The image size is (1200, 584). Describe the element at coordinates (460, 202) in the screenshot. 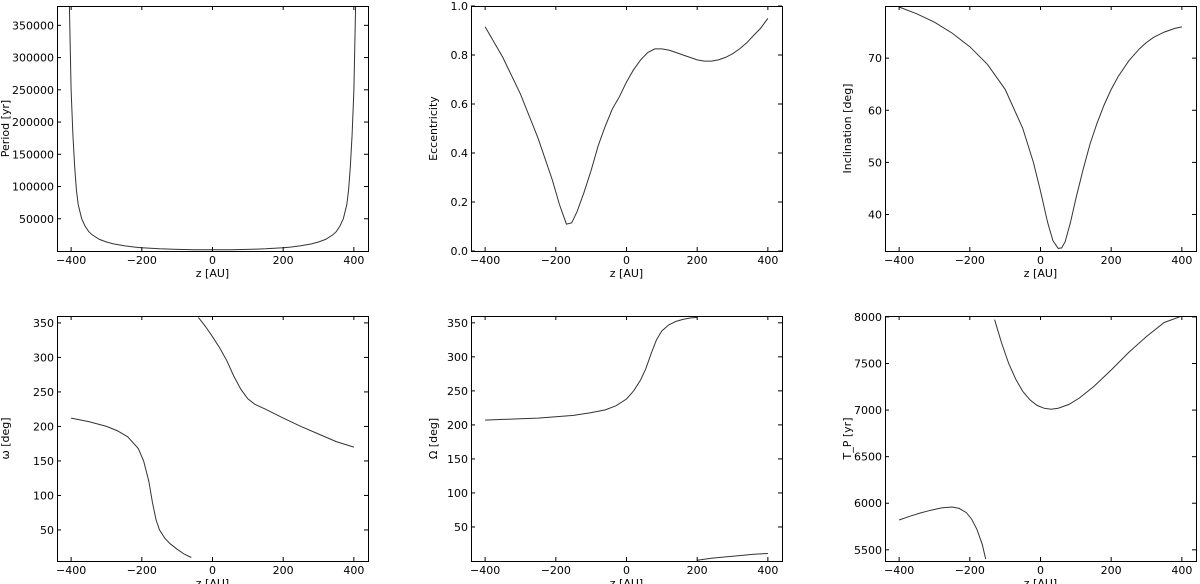

I see `y-tick-label: 0.2` at that location.